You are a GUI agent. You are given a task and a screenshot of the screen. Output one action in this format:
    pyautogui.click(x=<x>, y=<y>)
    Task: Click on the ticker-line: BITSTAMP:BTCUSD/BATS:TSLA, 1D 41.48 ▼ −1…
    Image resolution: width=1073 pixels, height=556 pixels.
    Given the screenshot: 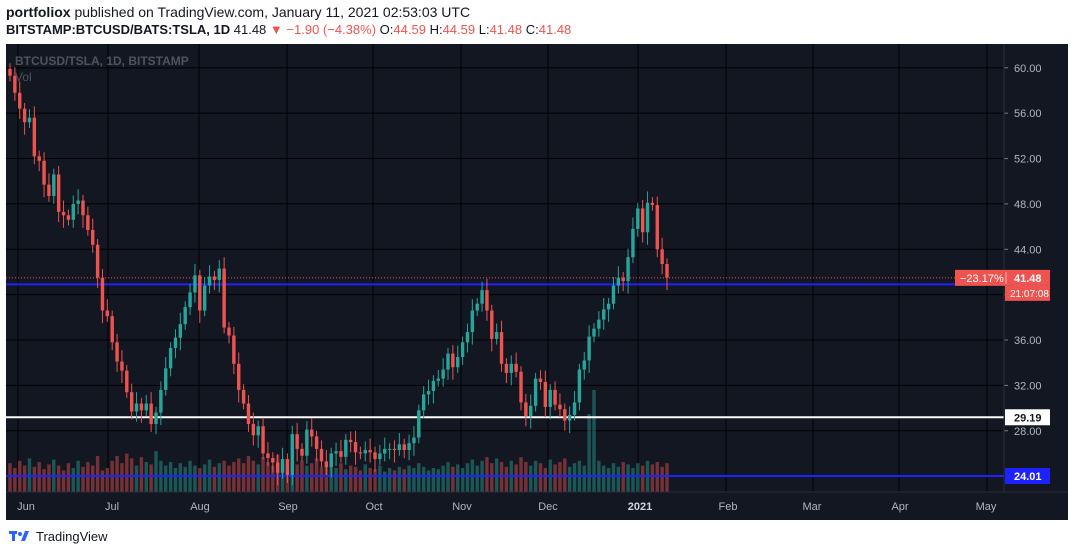 What is the action you would take?
    pyautogui.click(x=288, y=29)
    